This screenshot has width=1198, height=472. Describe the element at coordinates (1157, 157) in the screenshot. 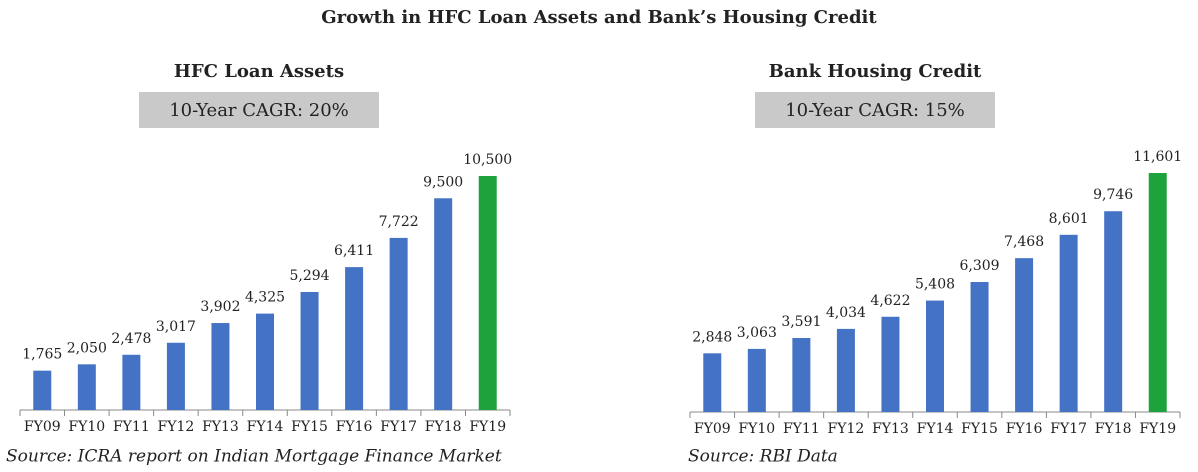

I see `value-label: 11,601` at that location.